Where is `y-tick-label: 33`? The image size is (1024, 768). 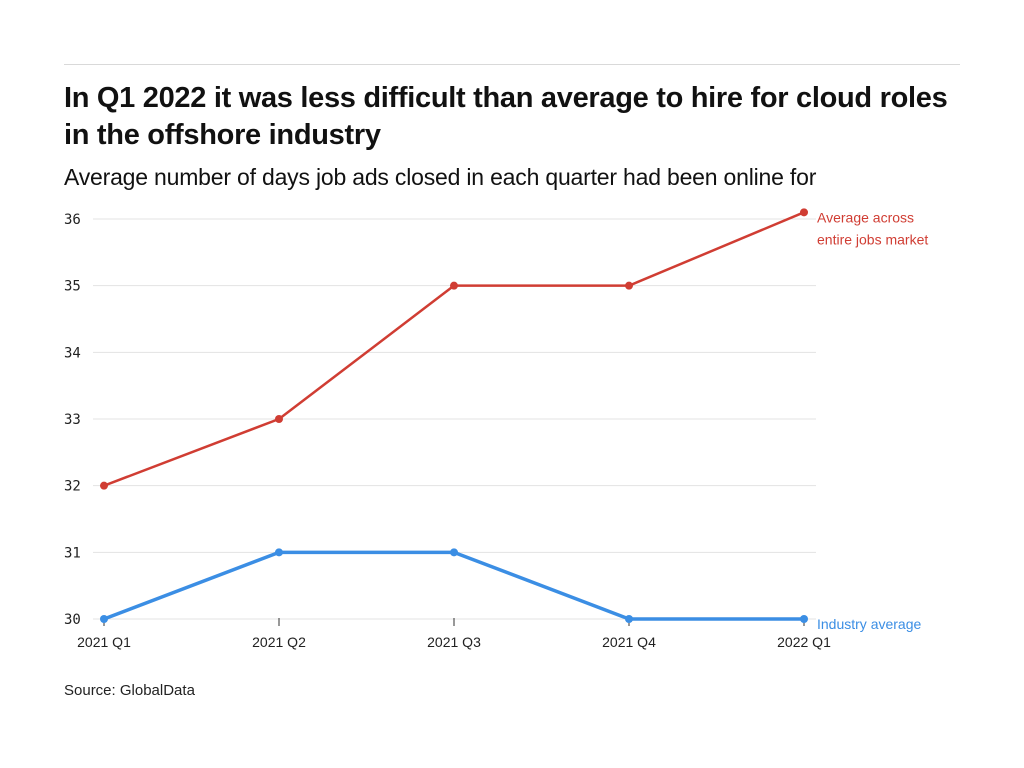
y-tick-label: 33 is located at coordinates (72, 420).